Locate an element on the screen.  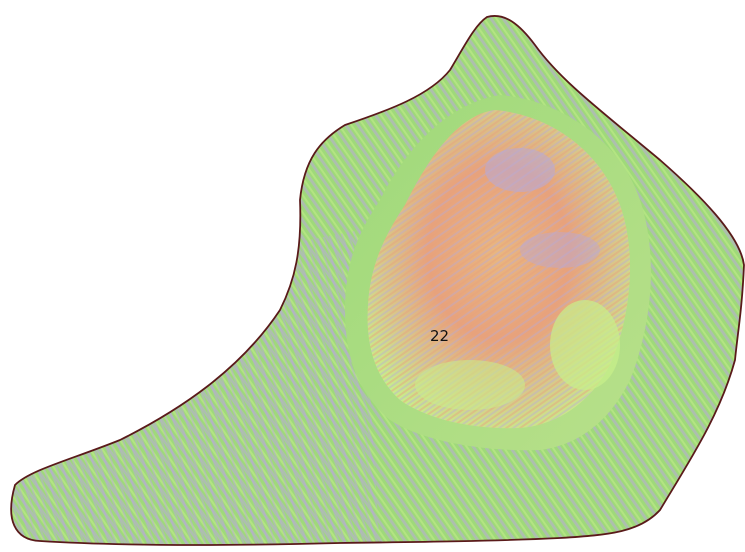
interior-lavender-patch-a is located at coordinates (520, 170).